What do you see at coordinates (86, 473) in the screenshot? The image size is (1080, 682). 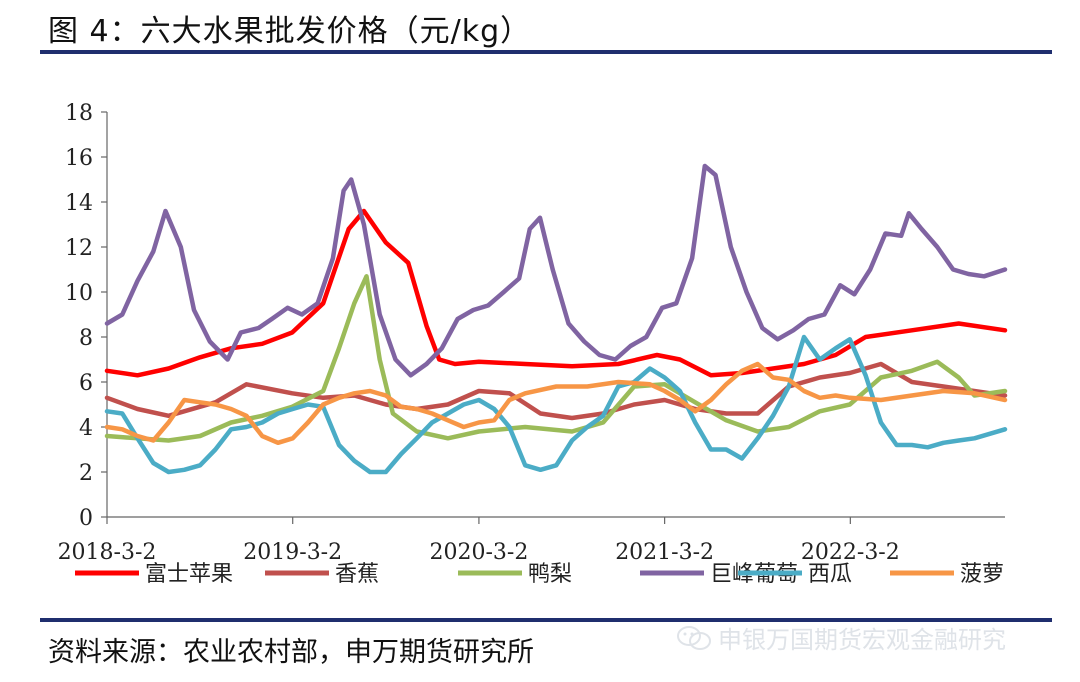 I see `y-tick-label: 2` at bounding box center [86, 473].